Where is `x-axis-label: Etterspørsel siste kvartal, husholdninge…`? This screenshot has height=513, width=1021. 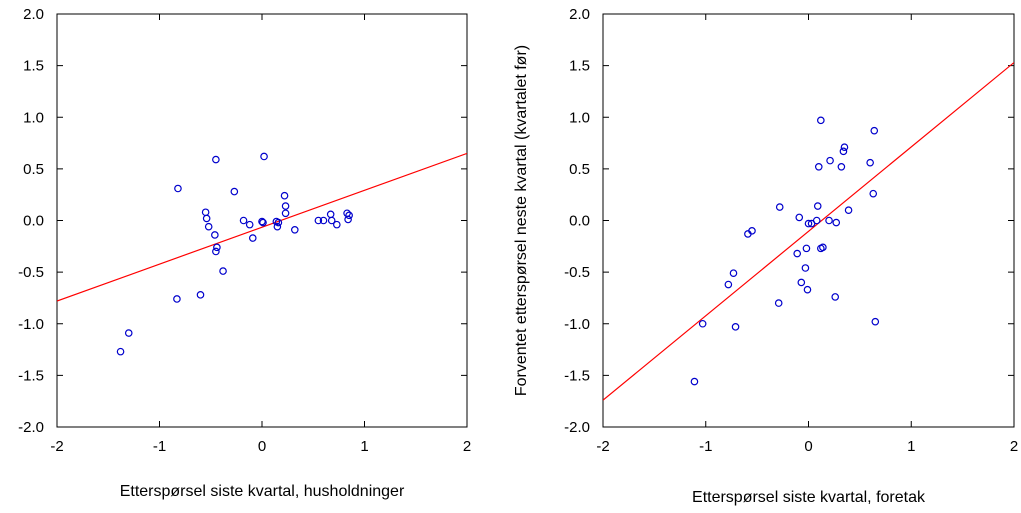
x-axis-label: Etterspørsel siste kvartal, husholdninge… is located at coordinates (262, 491).